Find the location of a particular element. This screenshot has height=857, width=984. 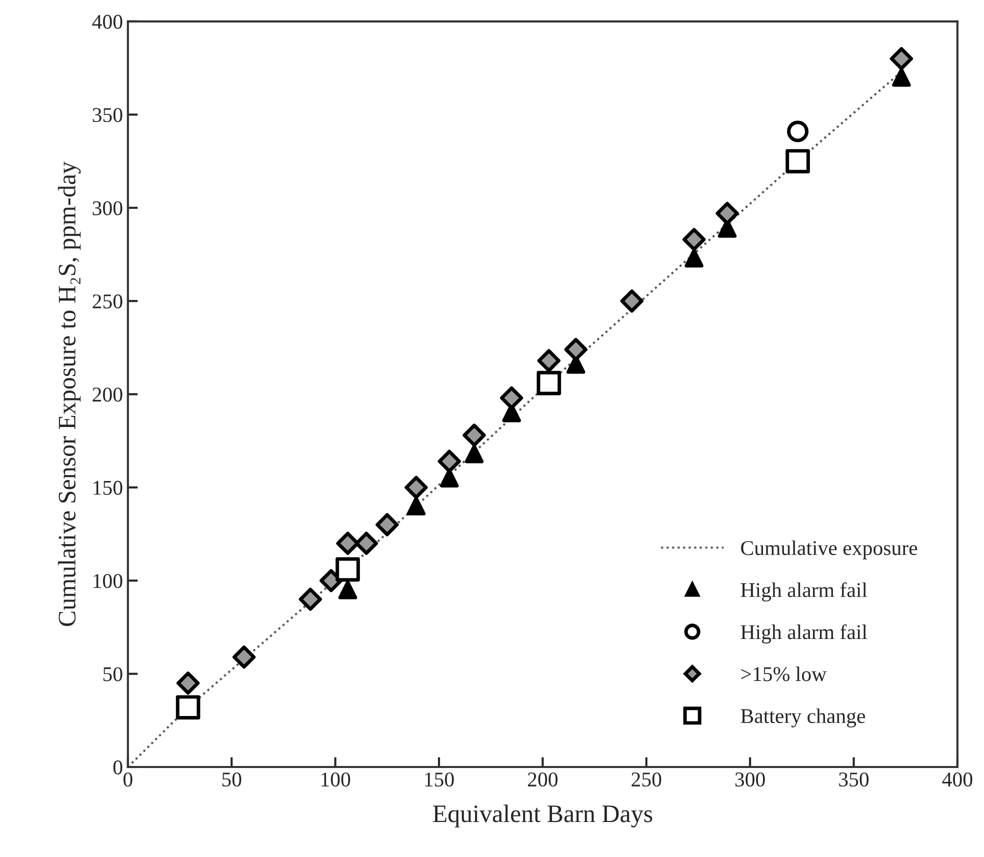

x-tick-label: 50 is located at coordinates (232, 779).